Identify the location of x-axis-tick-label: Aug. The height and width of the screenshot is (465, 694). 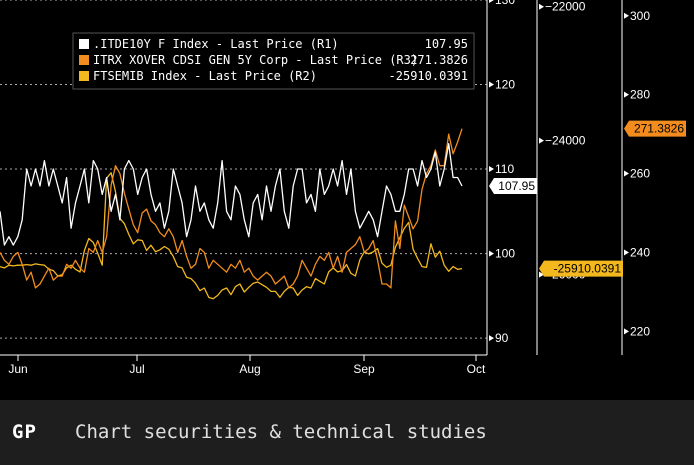
(249, 369).